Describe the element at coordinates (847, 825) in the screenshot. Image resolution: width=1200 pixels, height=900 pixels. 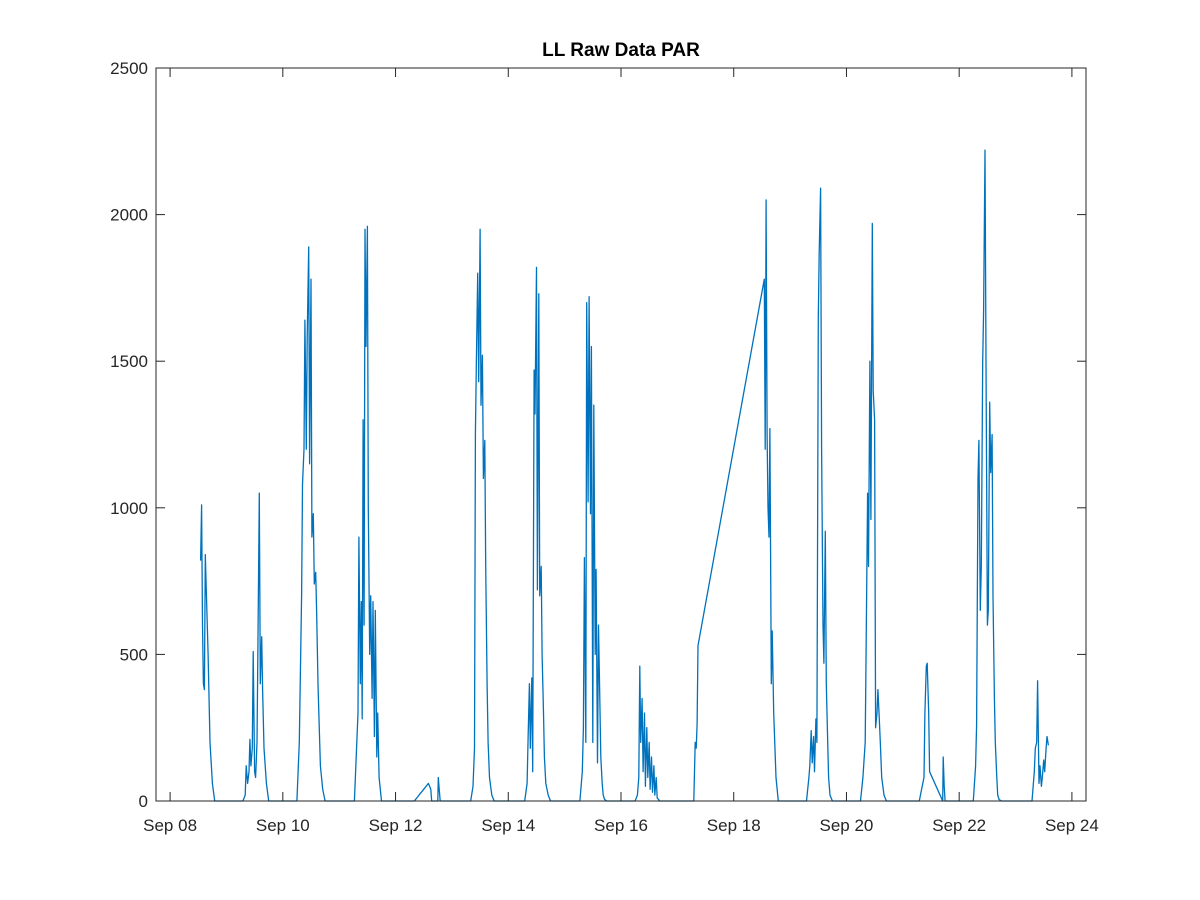
I see `x-tick-label: Sep 20` at that location.